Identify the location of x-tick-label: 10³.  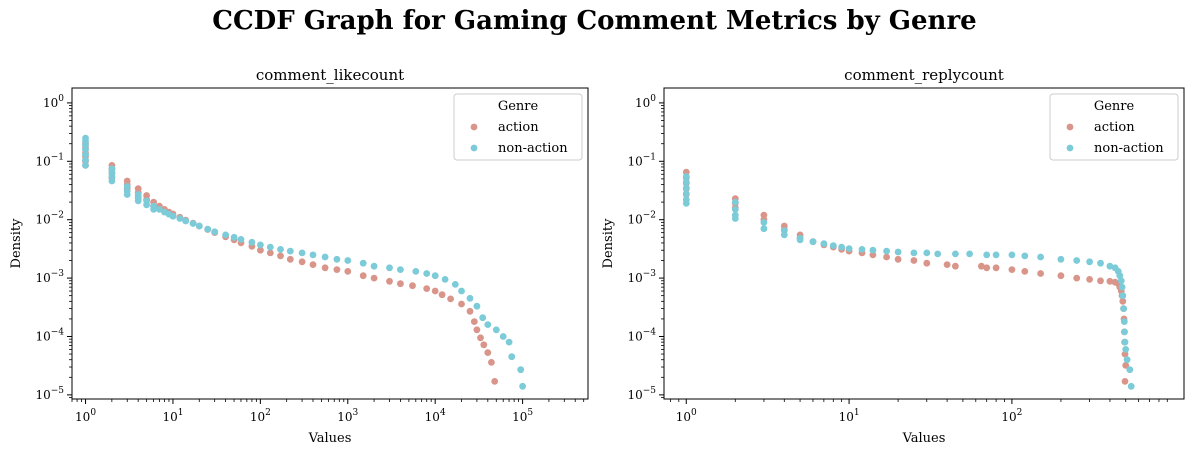
(347, 416).